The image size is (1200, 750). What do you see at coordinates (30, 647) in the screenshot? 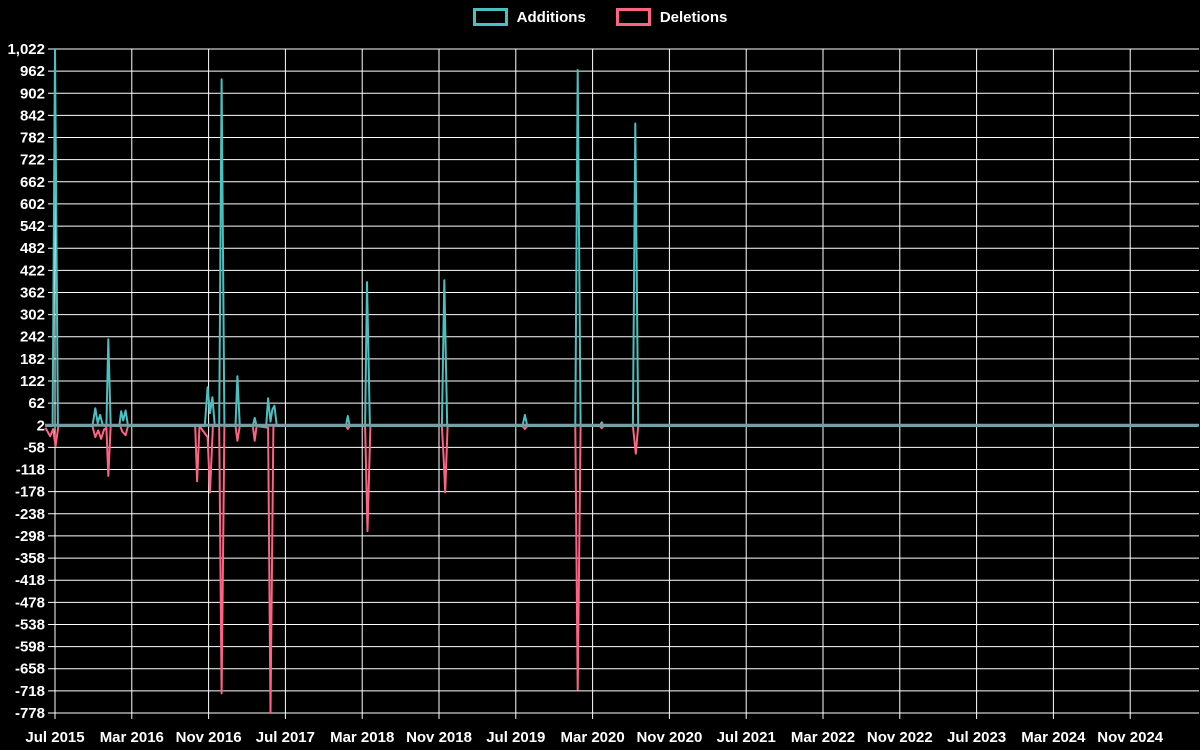
I see `y-tick-label: -598` at bounding box center [30, 647].